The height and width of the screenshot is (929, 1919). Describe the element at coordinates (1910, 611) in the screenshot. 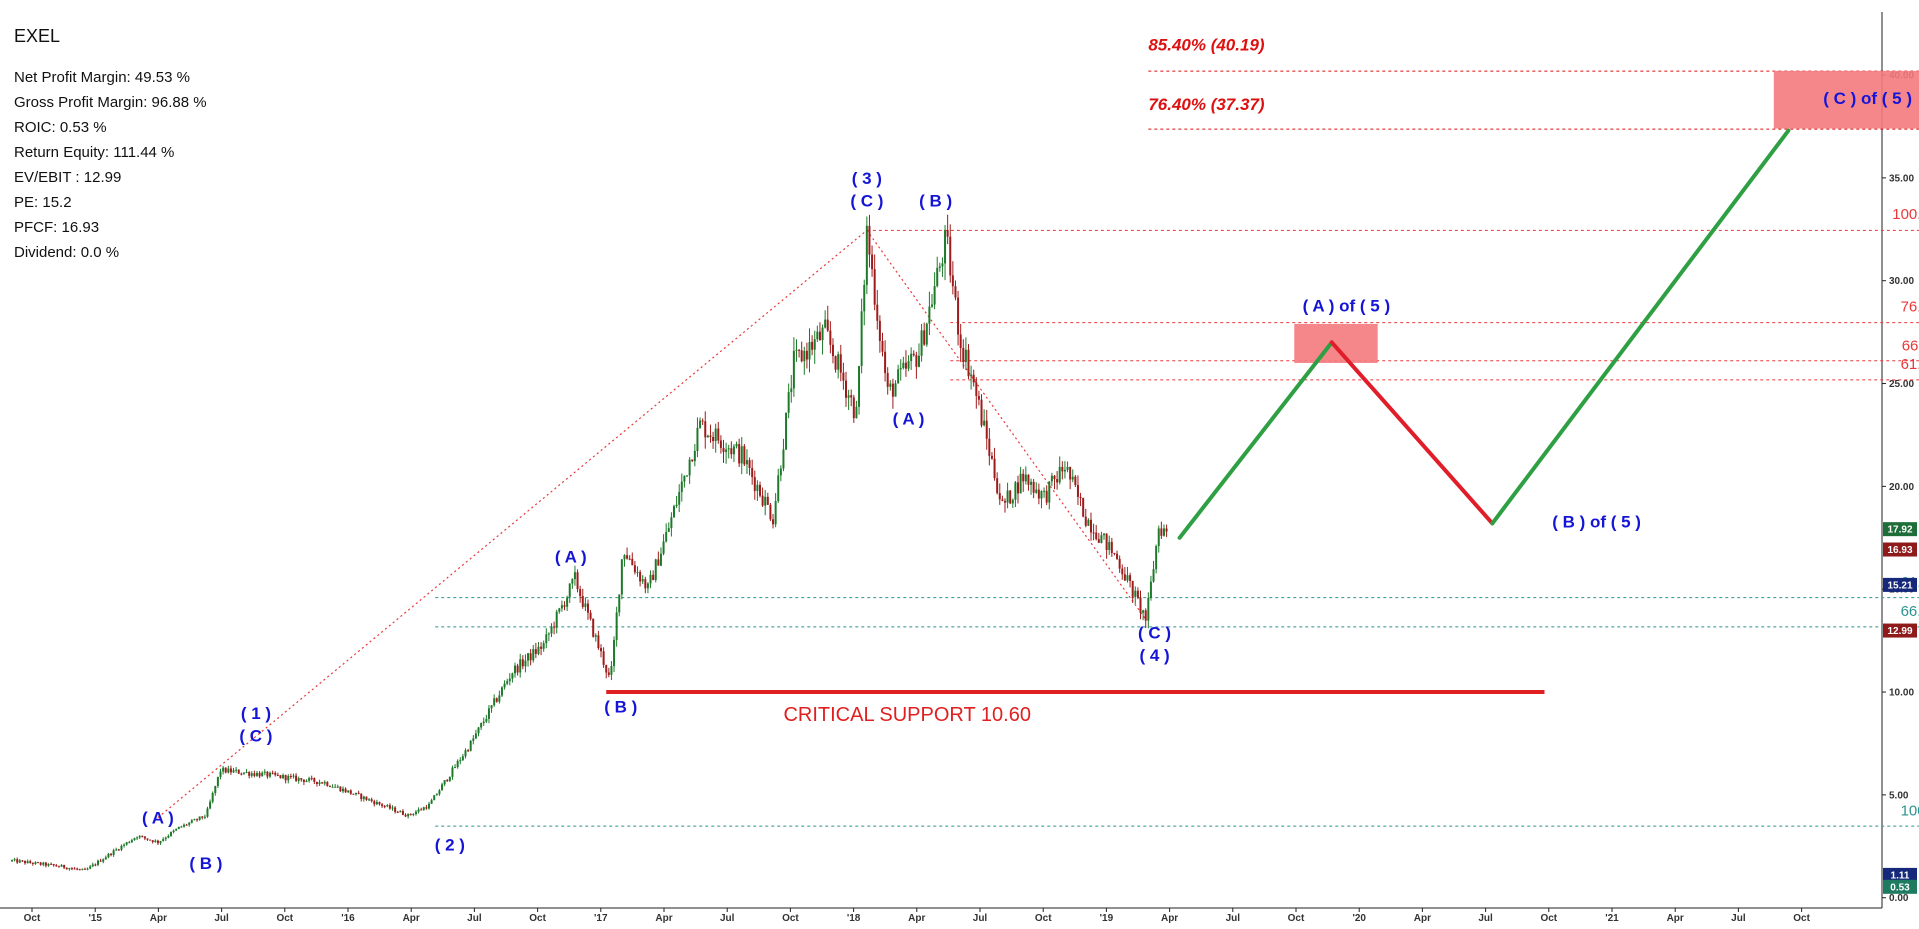

I see `fib-level-label: 66.70% (13.17)` at that location.